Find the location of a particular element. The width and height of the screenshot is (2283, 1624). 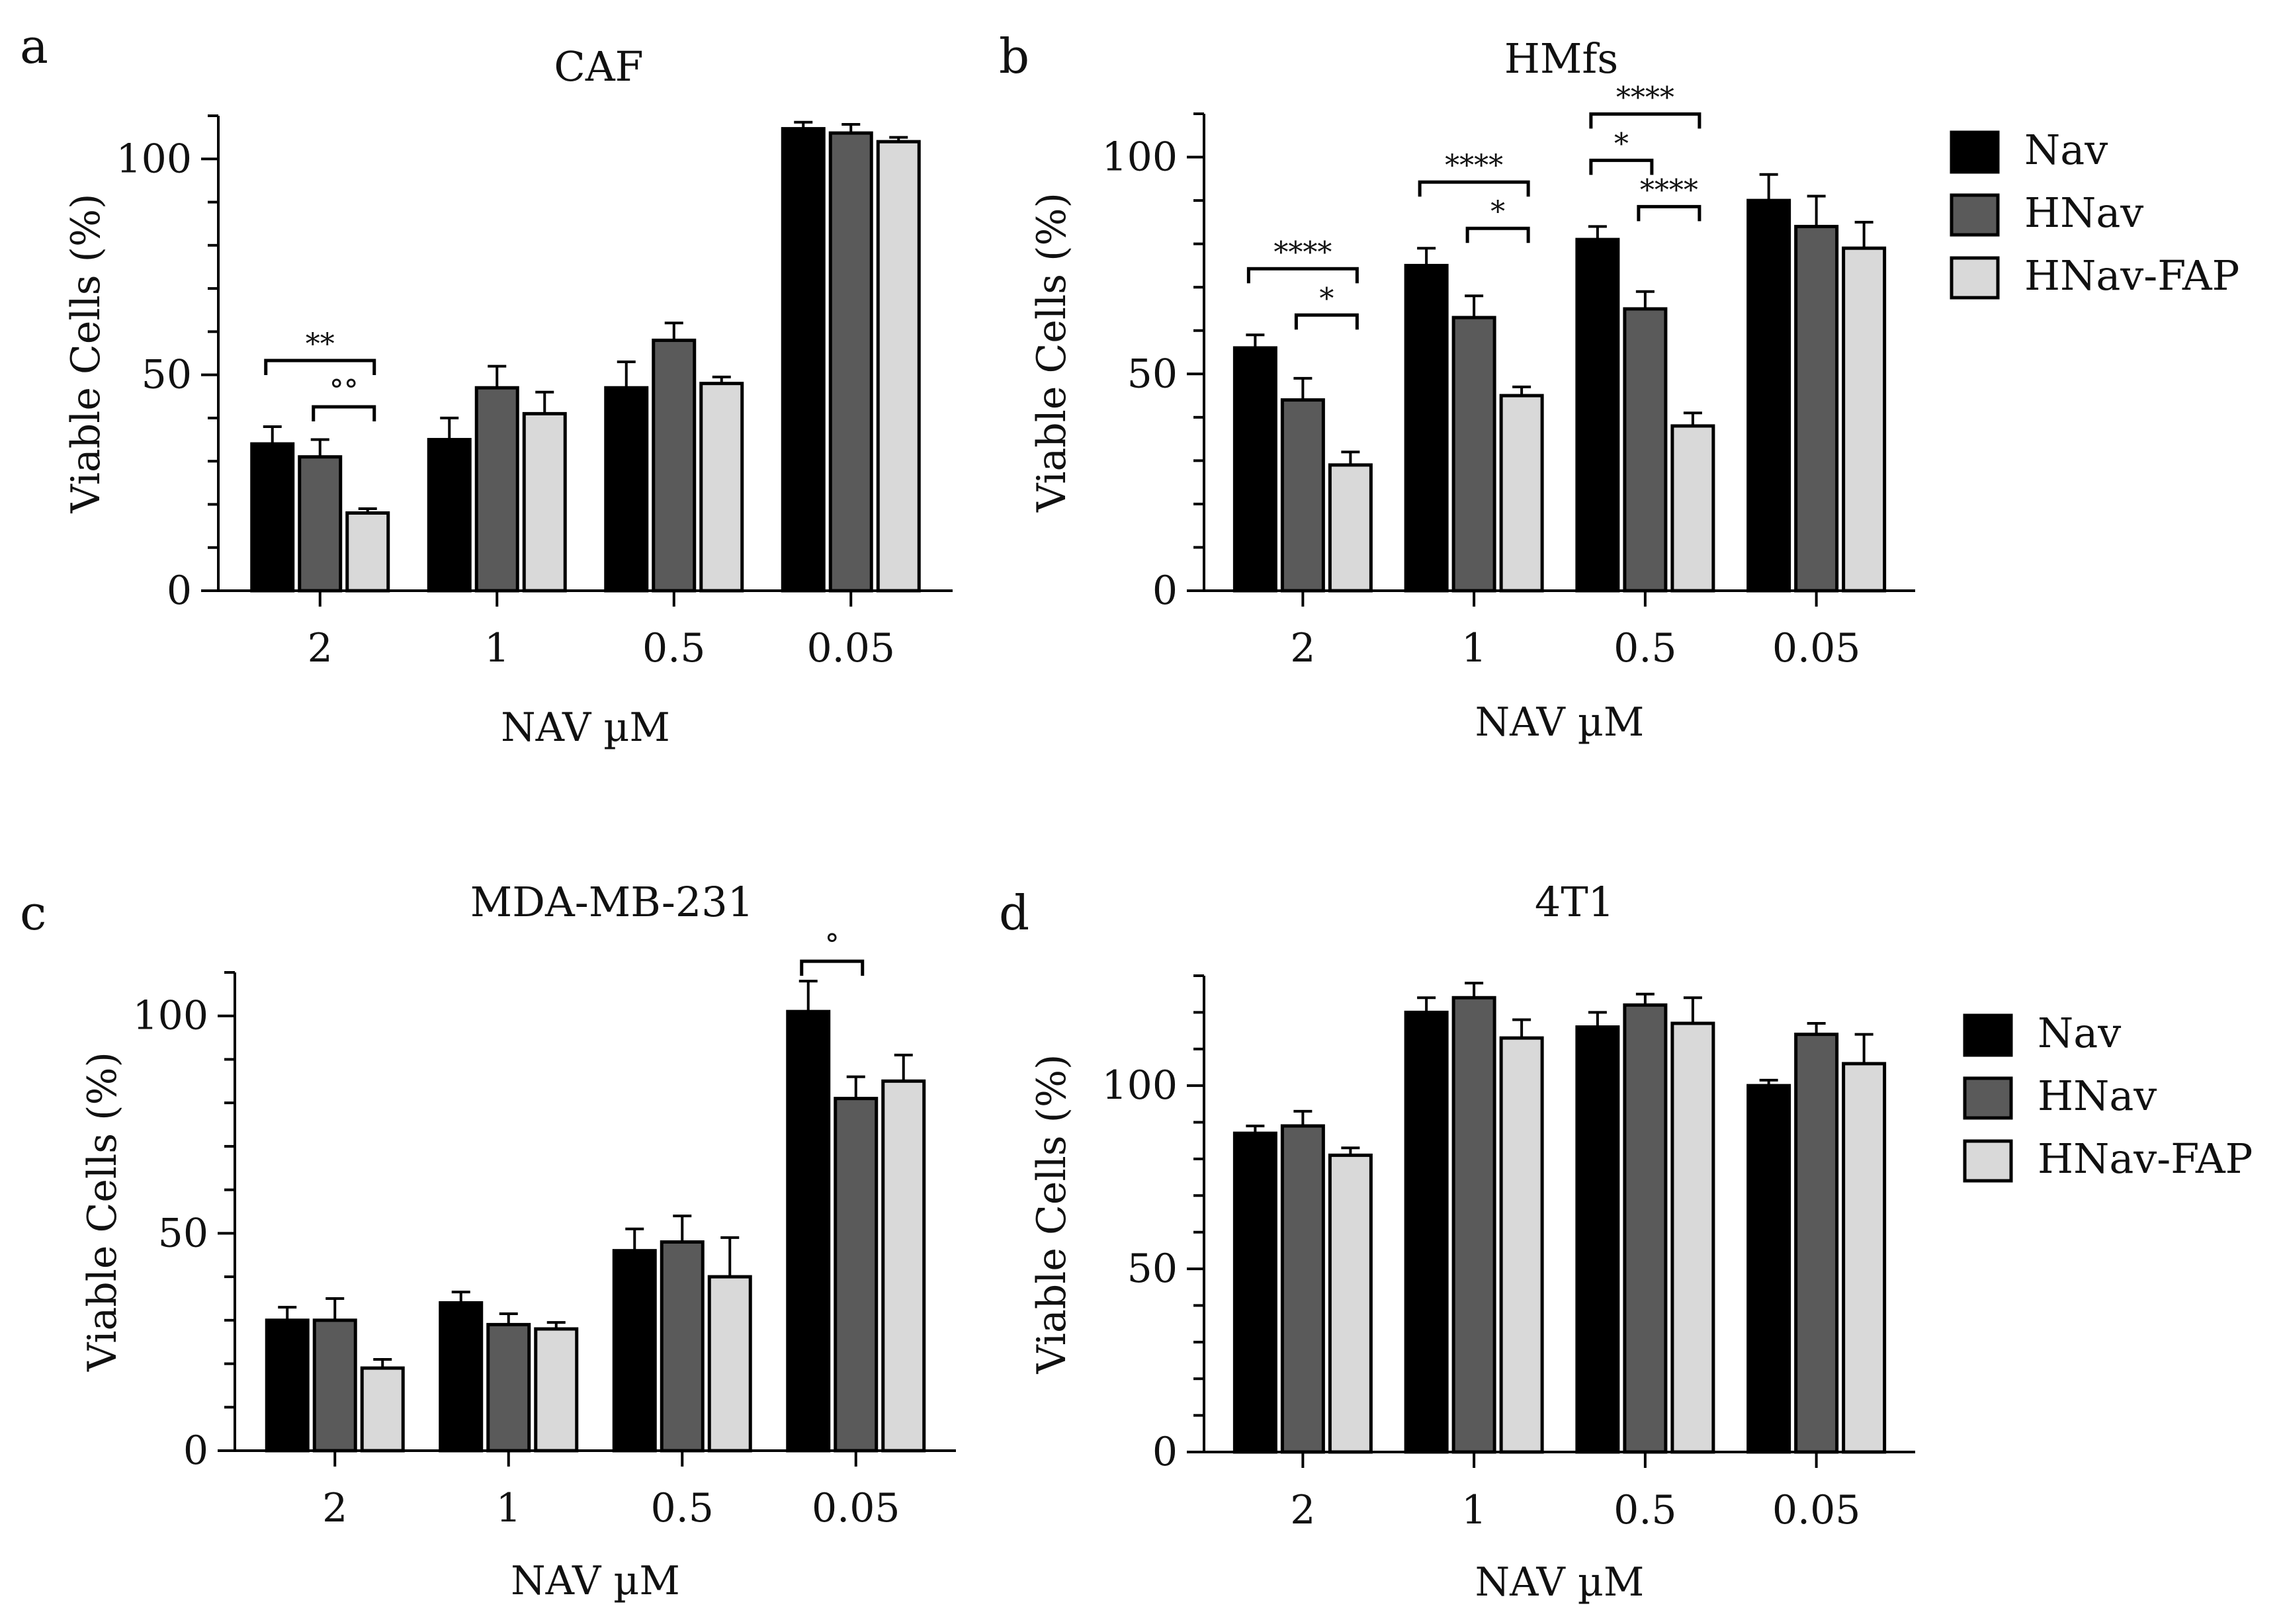

legend-label: HNav is located at coordinates (2083, 213).